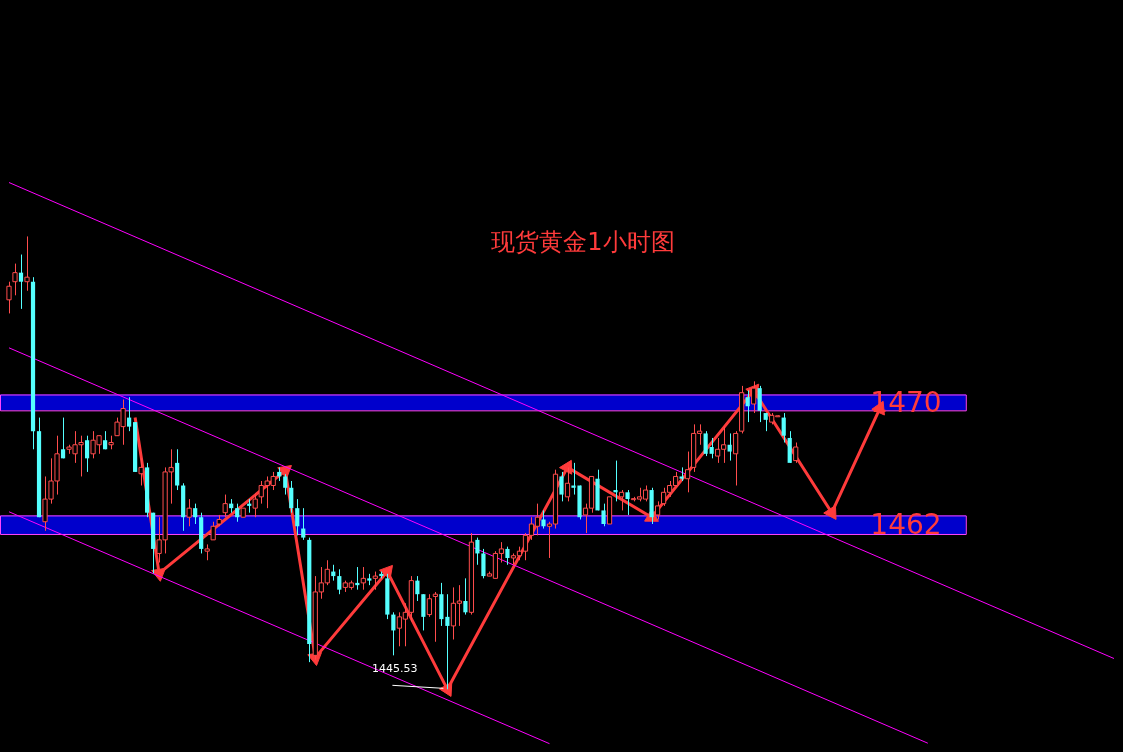 Image resolution: width=1123 pixels, height=752 pixels. What do you see at coordinates (583, 242) in the screenshot?
I see `chart-title: 现货黄金1小时图` at bounding box center [583, 242].